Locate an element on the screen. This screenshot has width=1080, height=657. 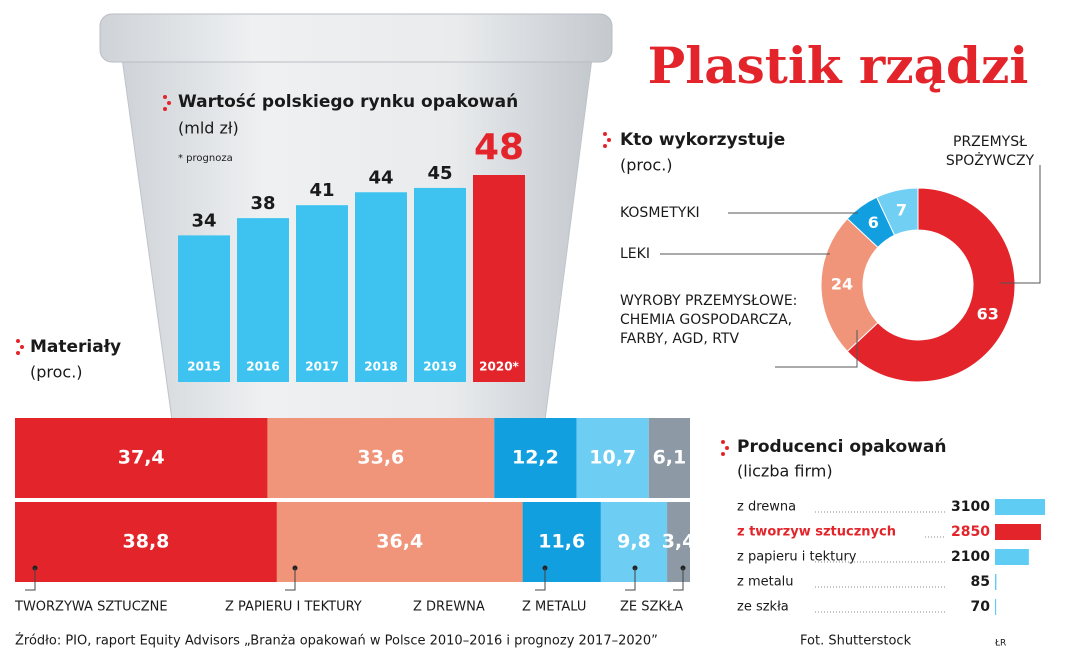
category-label: ze szkła is located at coordinates (763, 607).